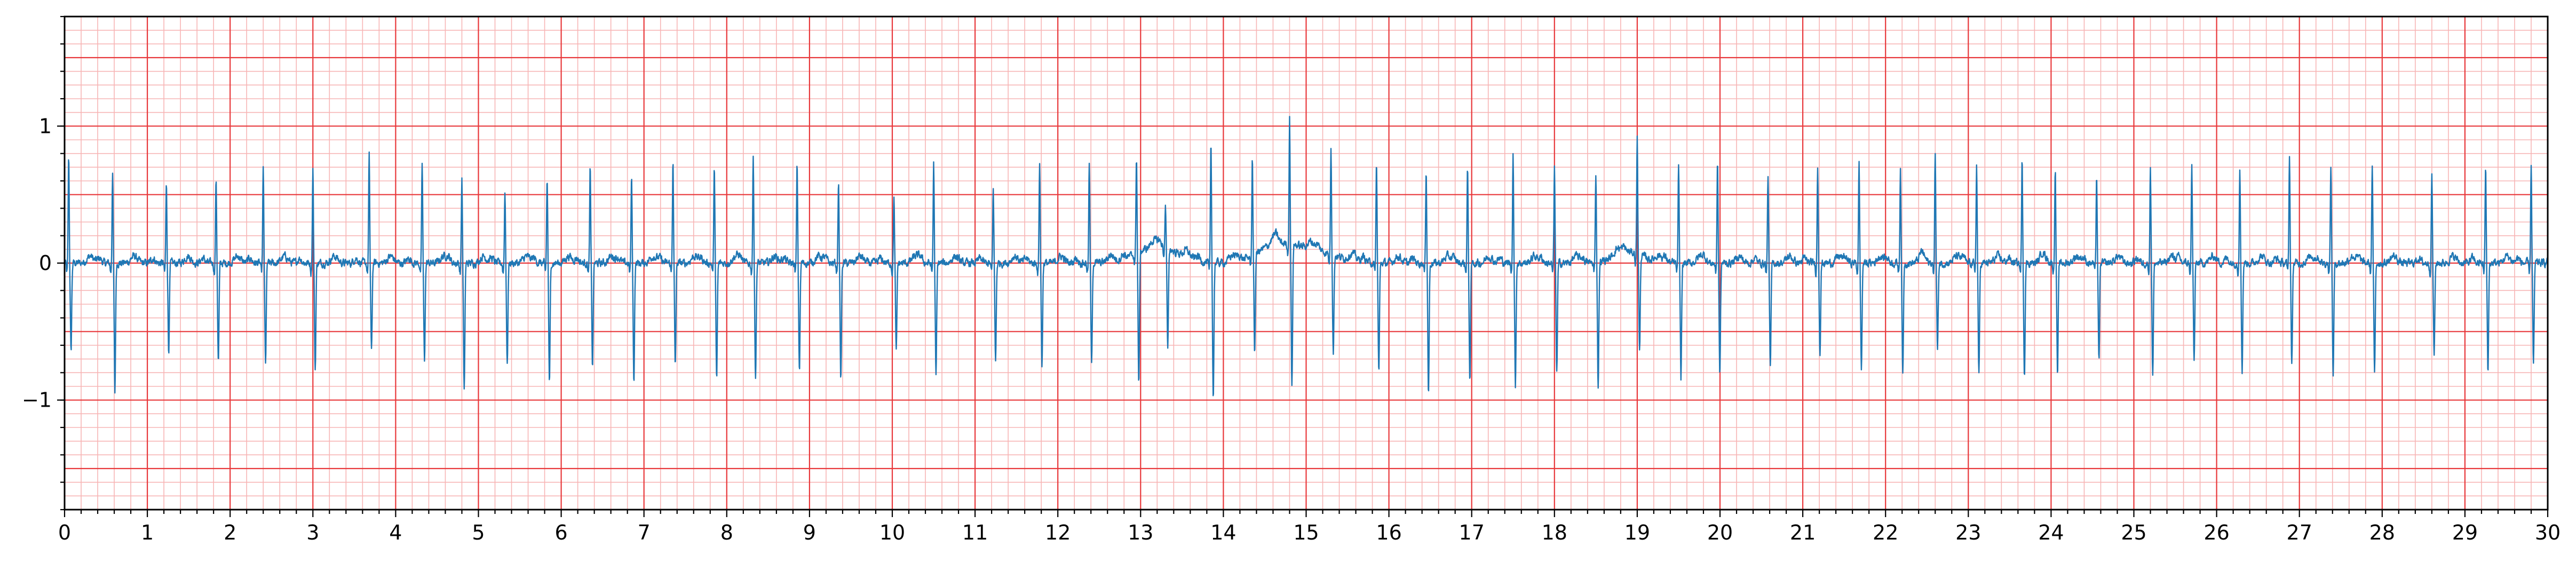 The image size is (2576, 563). What do you see at coordinates (809, 532) in the screenshot?
I see `x-tick-label: 9` at bounding box center [809, 532].